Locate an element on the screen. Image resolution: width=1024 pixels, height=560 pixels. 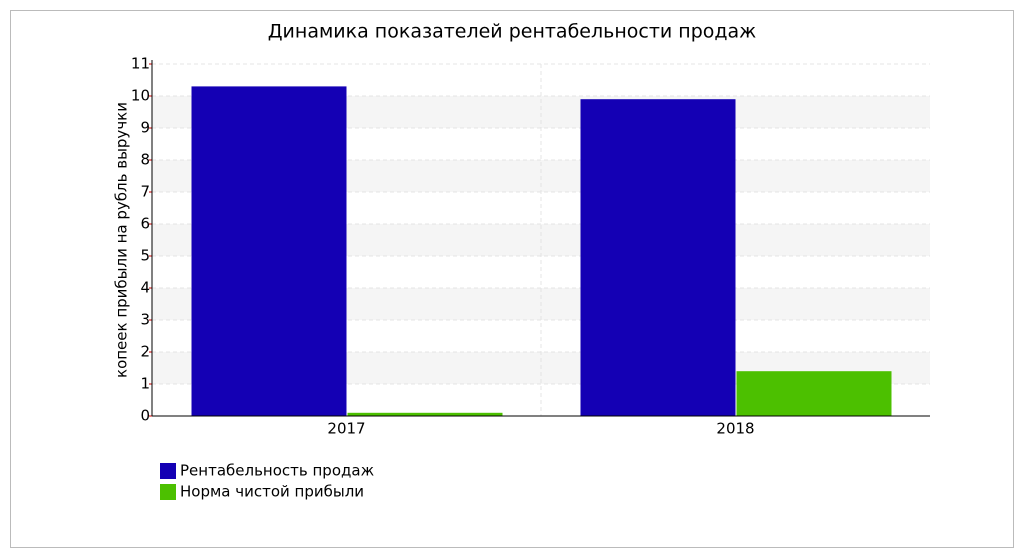
legend-label: Рентабельность продаж is located at coordinates (277, 471).